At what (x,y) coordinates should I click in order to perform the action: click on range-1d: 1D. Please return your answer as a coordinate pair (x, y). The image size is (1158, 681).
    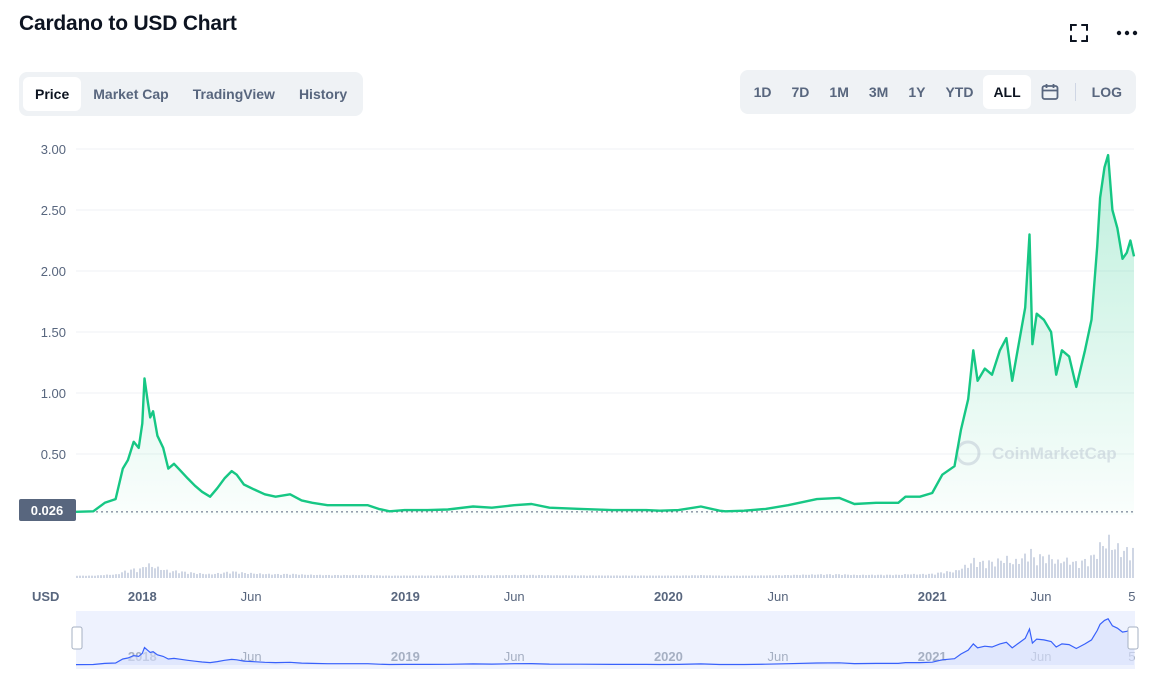
    Looking at the image, I should click on (762, 92).